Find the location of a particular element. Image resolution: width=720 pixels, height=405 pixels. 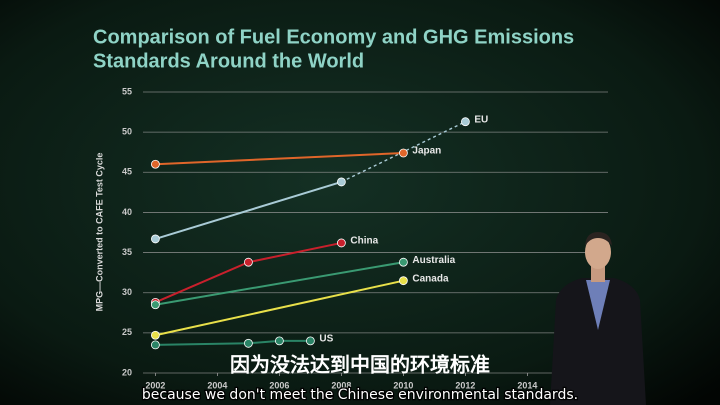

series-label: EU is located at coordinates (481, 119).